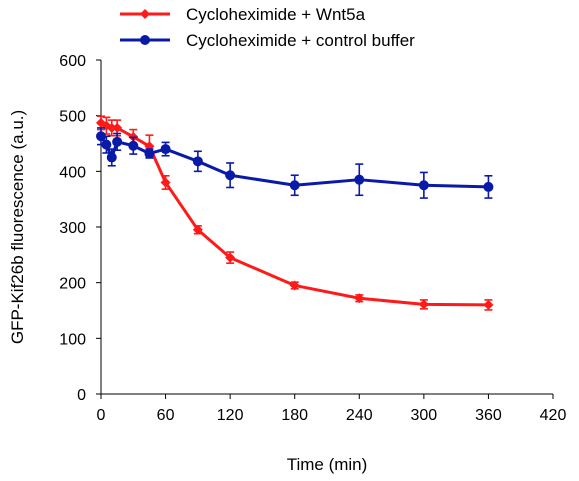  What do you see at coordinates (72, 284) in the screenshot?
I see `y-tick-label: 200` at bounding box center [72, 284].